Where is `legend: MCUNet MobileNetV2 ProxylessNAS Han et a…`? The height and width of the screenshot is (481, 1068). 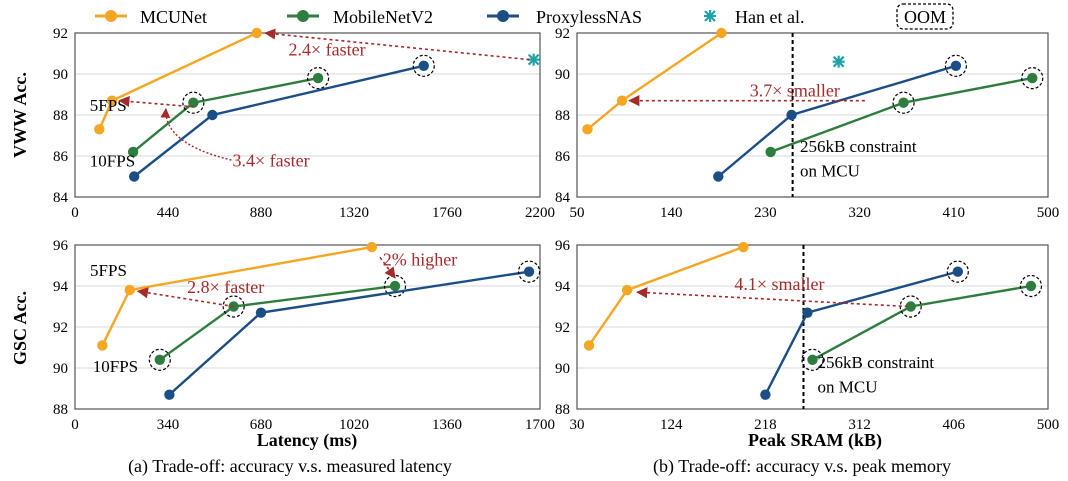 legend: MCUNet MobileNetV2 ProxylessNAS Han et a… is located at coordinates (524, 16).